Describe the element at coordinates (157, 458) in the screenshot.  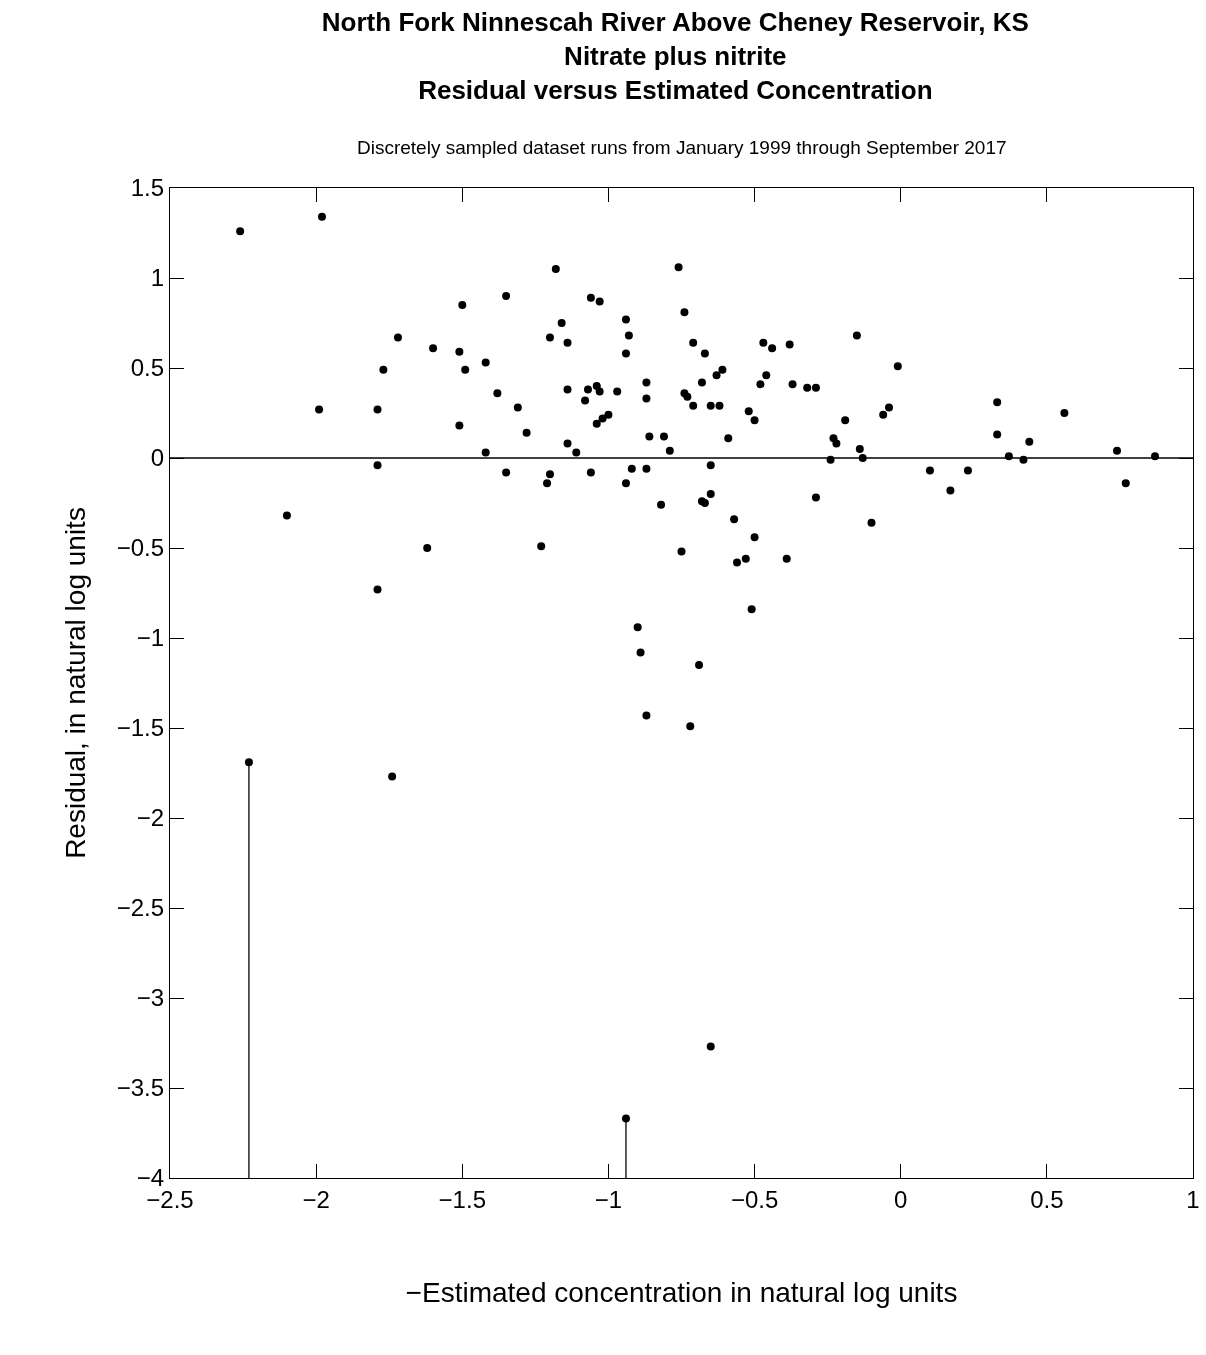
I see `y-tick-label: 0` at that location.